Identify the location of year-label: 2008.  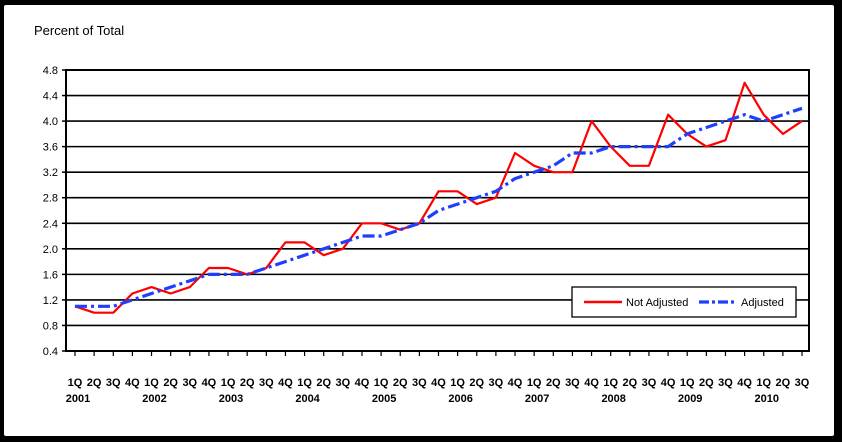
(613, 399).